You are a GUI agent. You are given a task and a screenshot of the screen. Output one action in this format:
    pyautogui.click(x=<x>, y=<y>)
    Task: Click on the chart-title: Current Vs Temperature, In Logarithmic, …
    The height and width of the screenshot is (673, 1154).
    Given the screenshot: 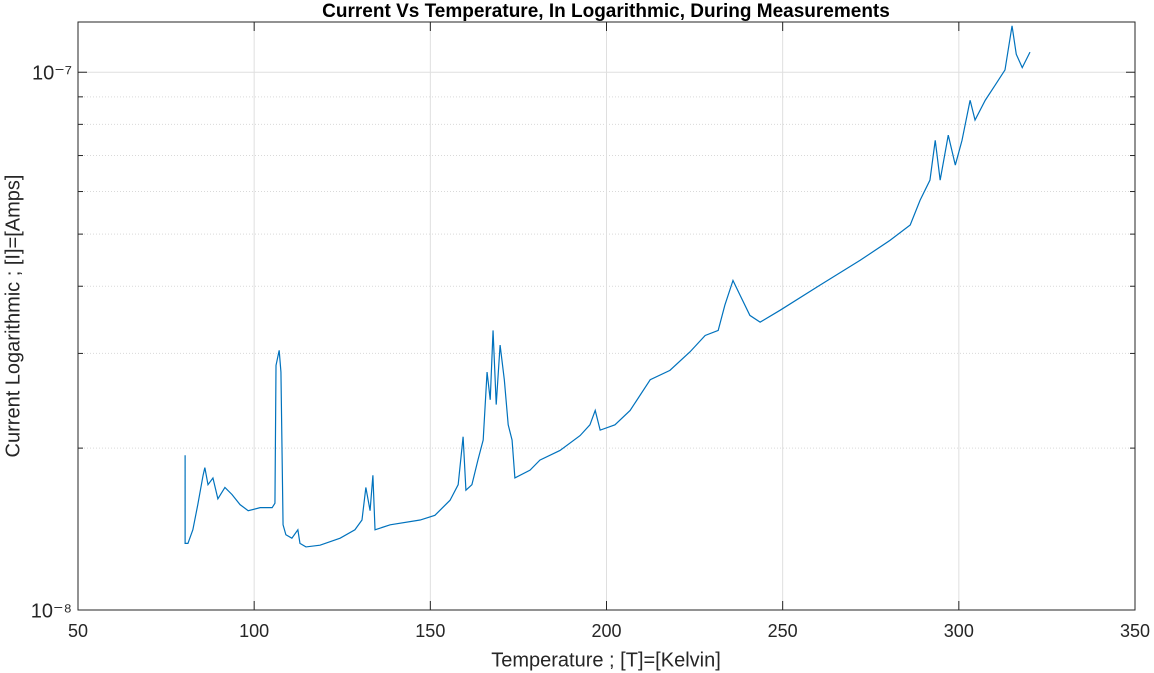 What is the action you would take?
    pyautogui.click(x=606, y=11)
    